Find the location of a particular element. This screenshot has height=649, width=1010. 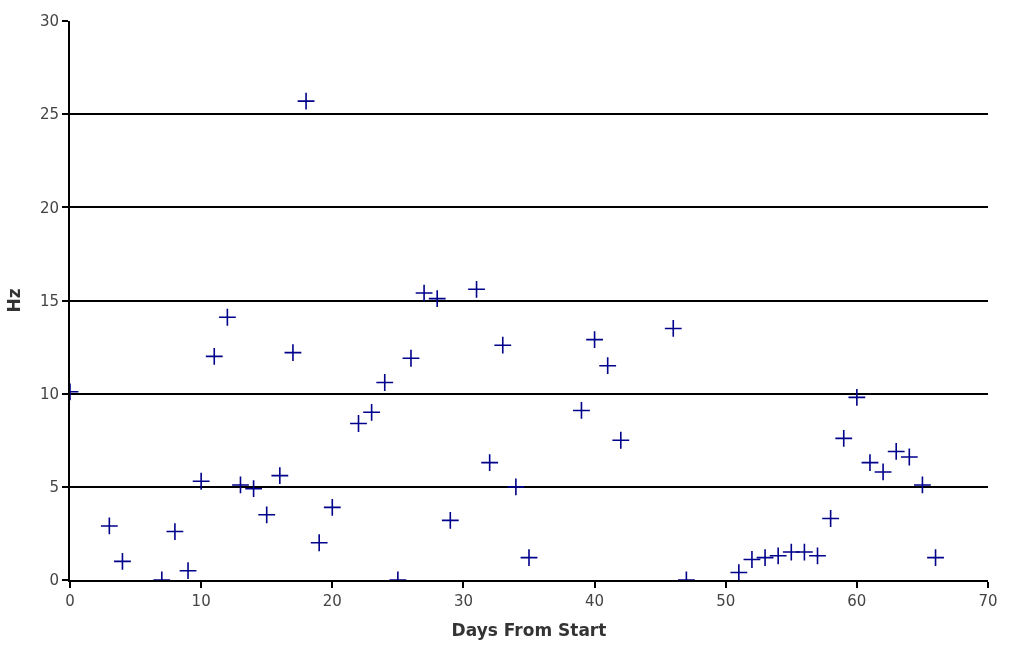

y-tick-label: 15 is located at coordinates (49, 300).